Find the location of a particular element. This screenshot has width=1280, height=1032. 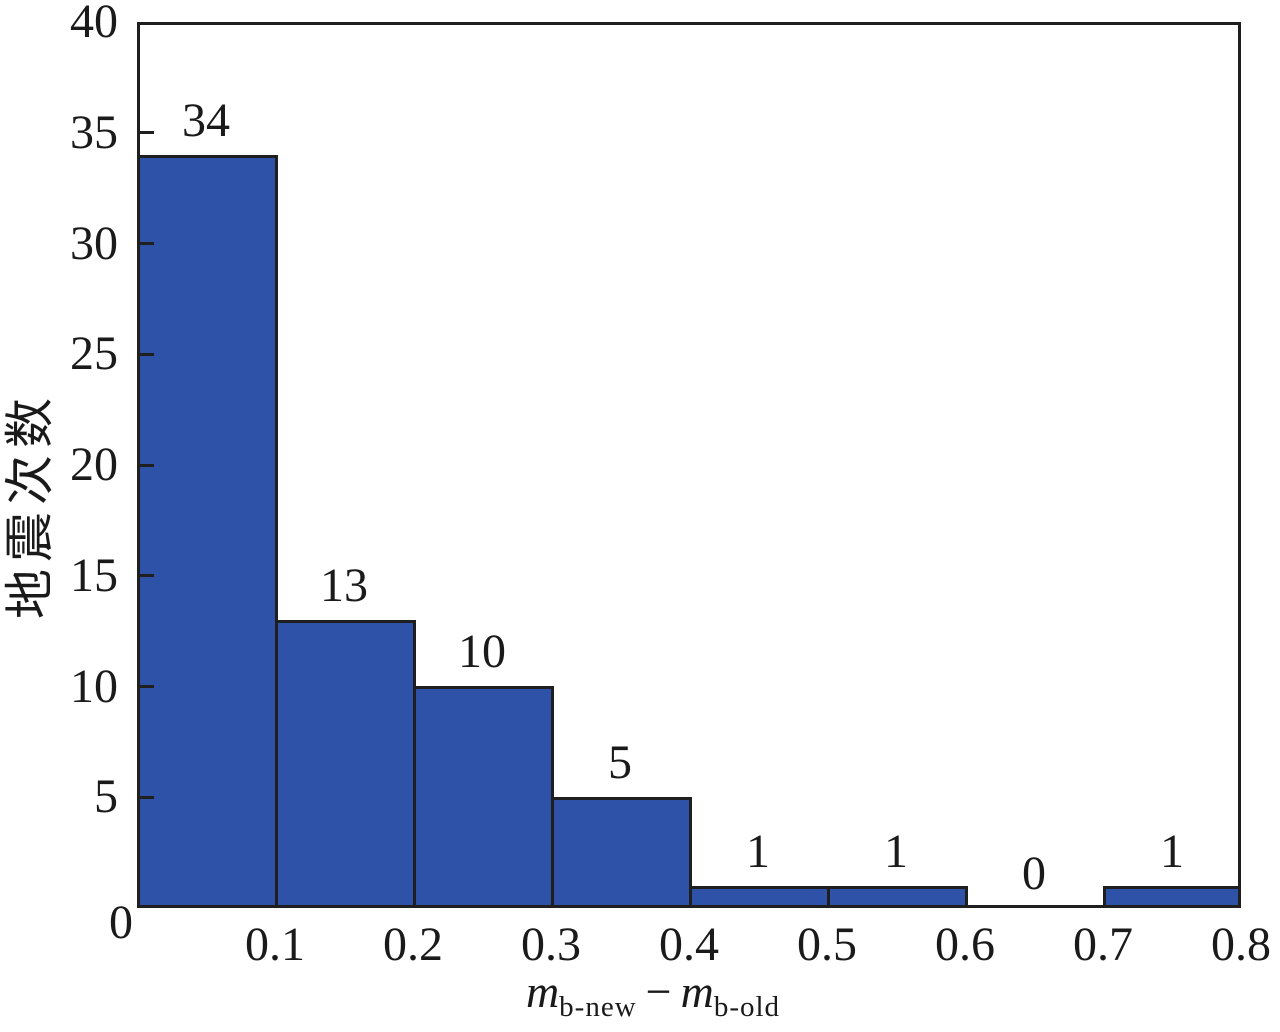

origin-tick-label: 0 is located at coordinates (121, 922).